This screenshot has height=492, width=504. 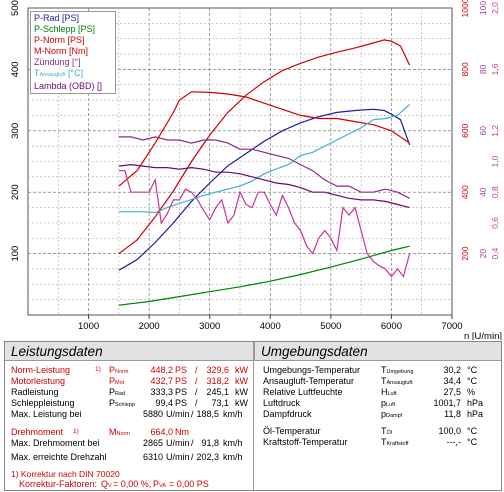 I want to click on row-symbol-subscript: Umgebung, so click(x=400, y=372).